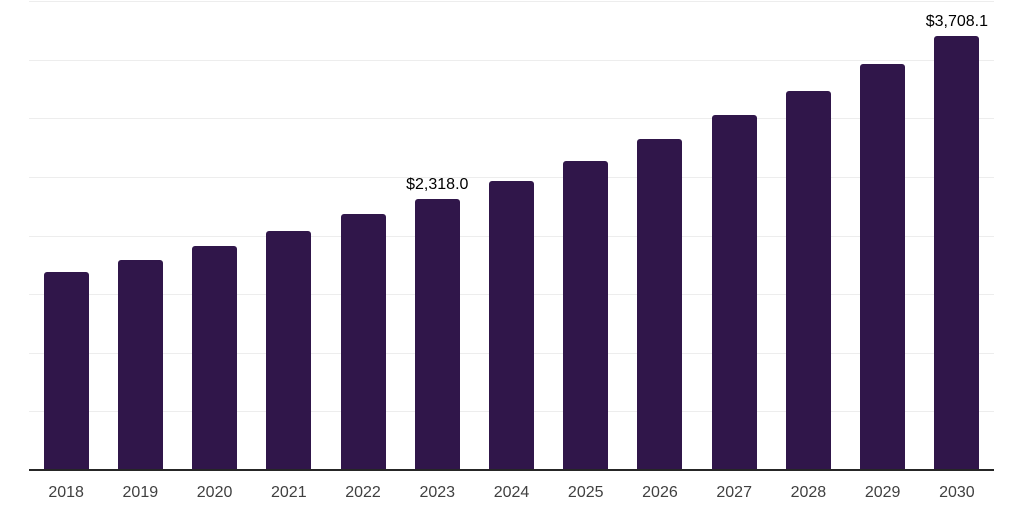  Describe the element at coordinates (660, 305) in the screenshot. I see `bar-2026` at that location.